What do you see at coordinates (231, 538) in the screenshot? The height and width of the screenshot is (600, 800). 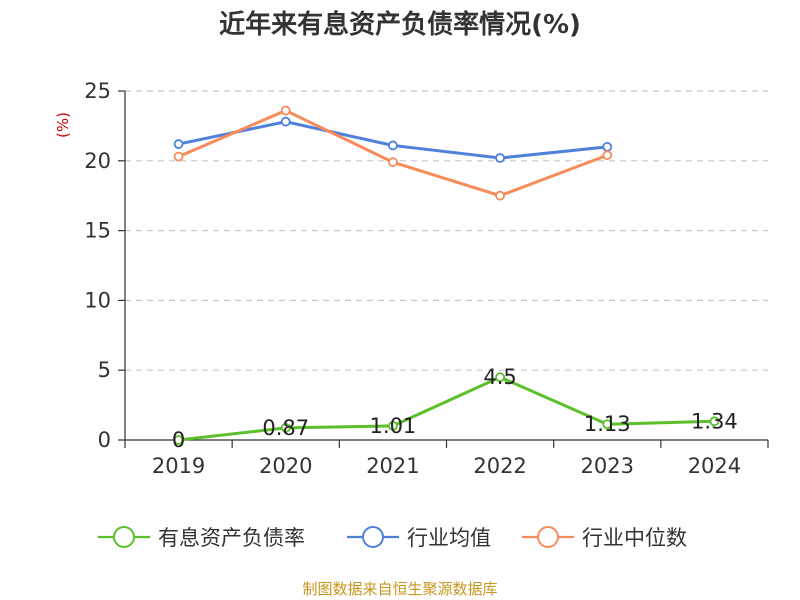 I see `legend-label: 有息资产负债率` at bounding box center [231, 538].